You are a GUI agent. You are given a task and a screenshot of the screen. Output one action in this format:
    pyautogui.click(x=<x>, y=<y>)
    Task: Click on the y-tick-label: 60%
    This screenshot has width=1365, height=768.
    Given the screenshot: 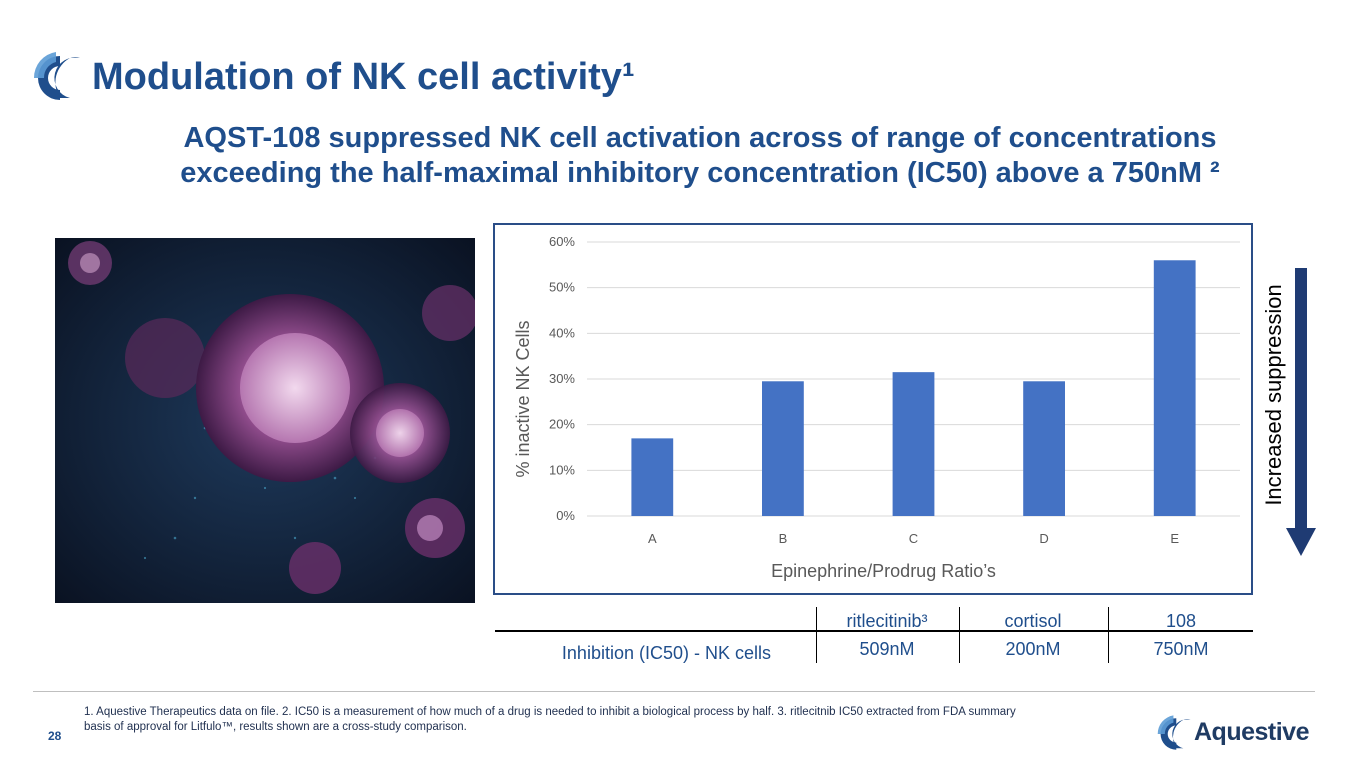 What is the action you would take?
    pyautogui.click(x=562, y=241)
    